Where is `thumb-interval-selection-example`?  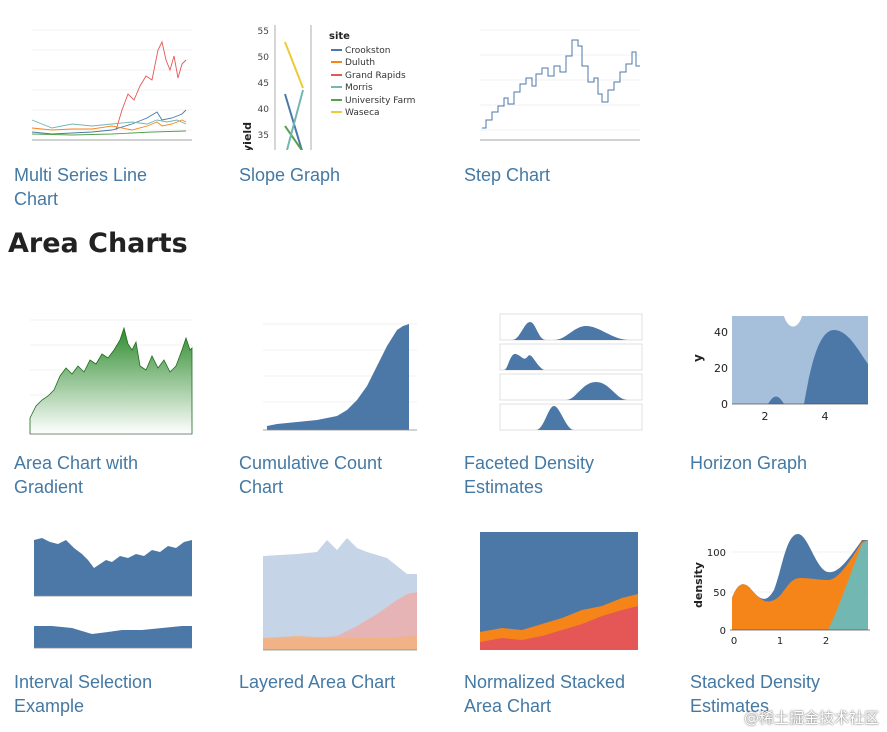
thumb-interval-selection-example is located at coordinates (115, 595).